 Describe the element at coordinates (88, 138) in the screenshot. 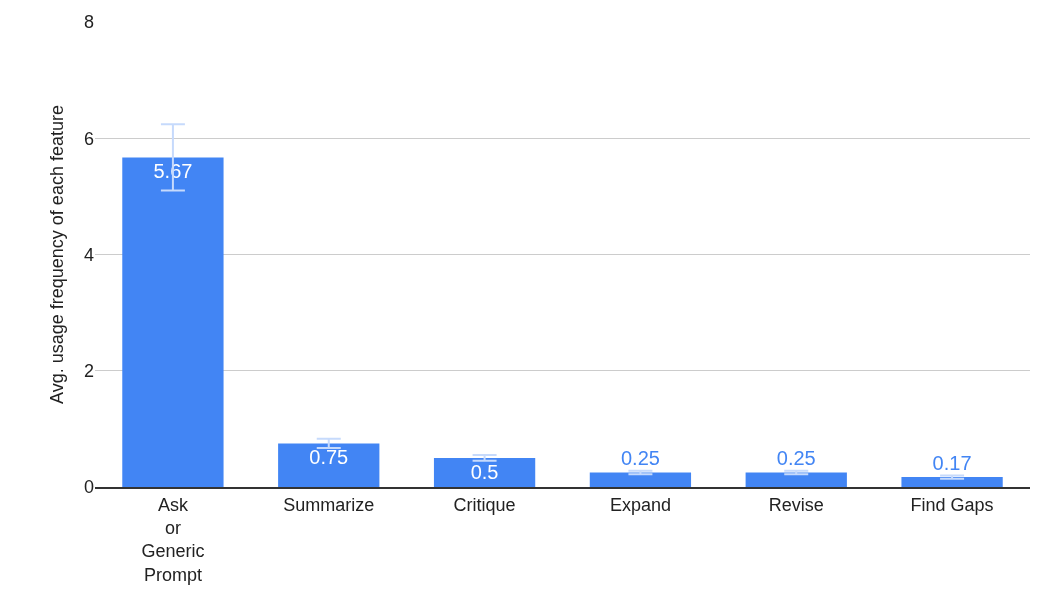

I see `y-tick-label: 6` at that location.